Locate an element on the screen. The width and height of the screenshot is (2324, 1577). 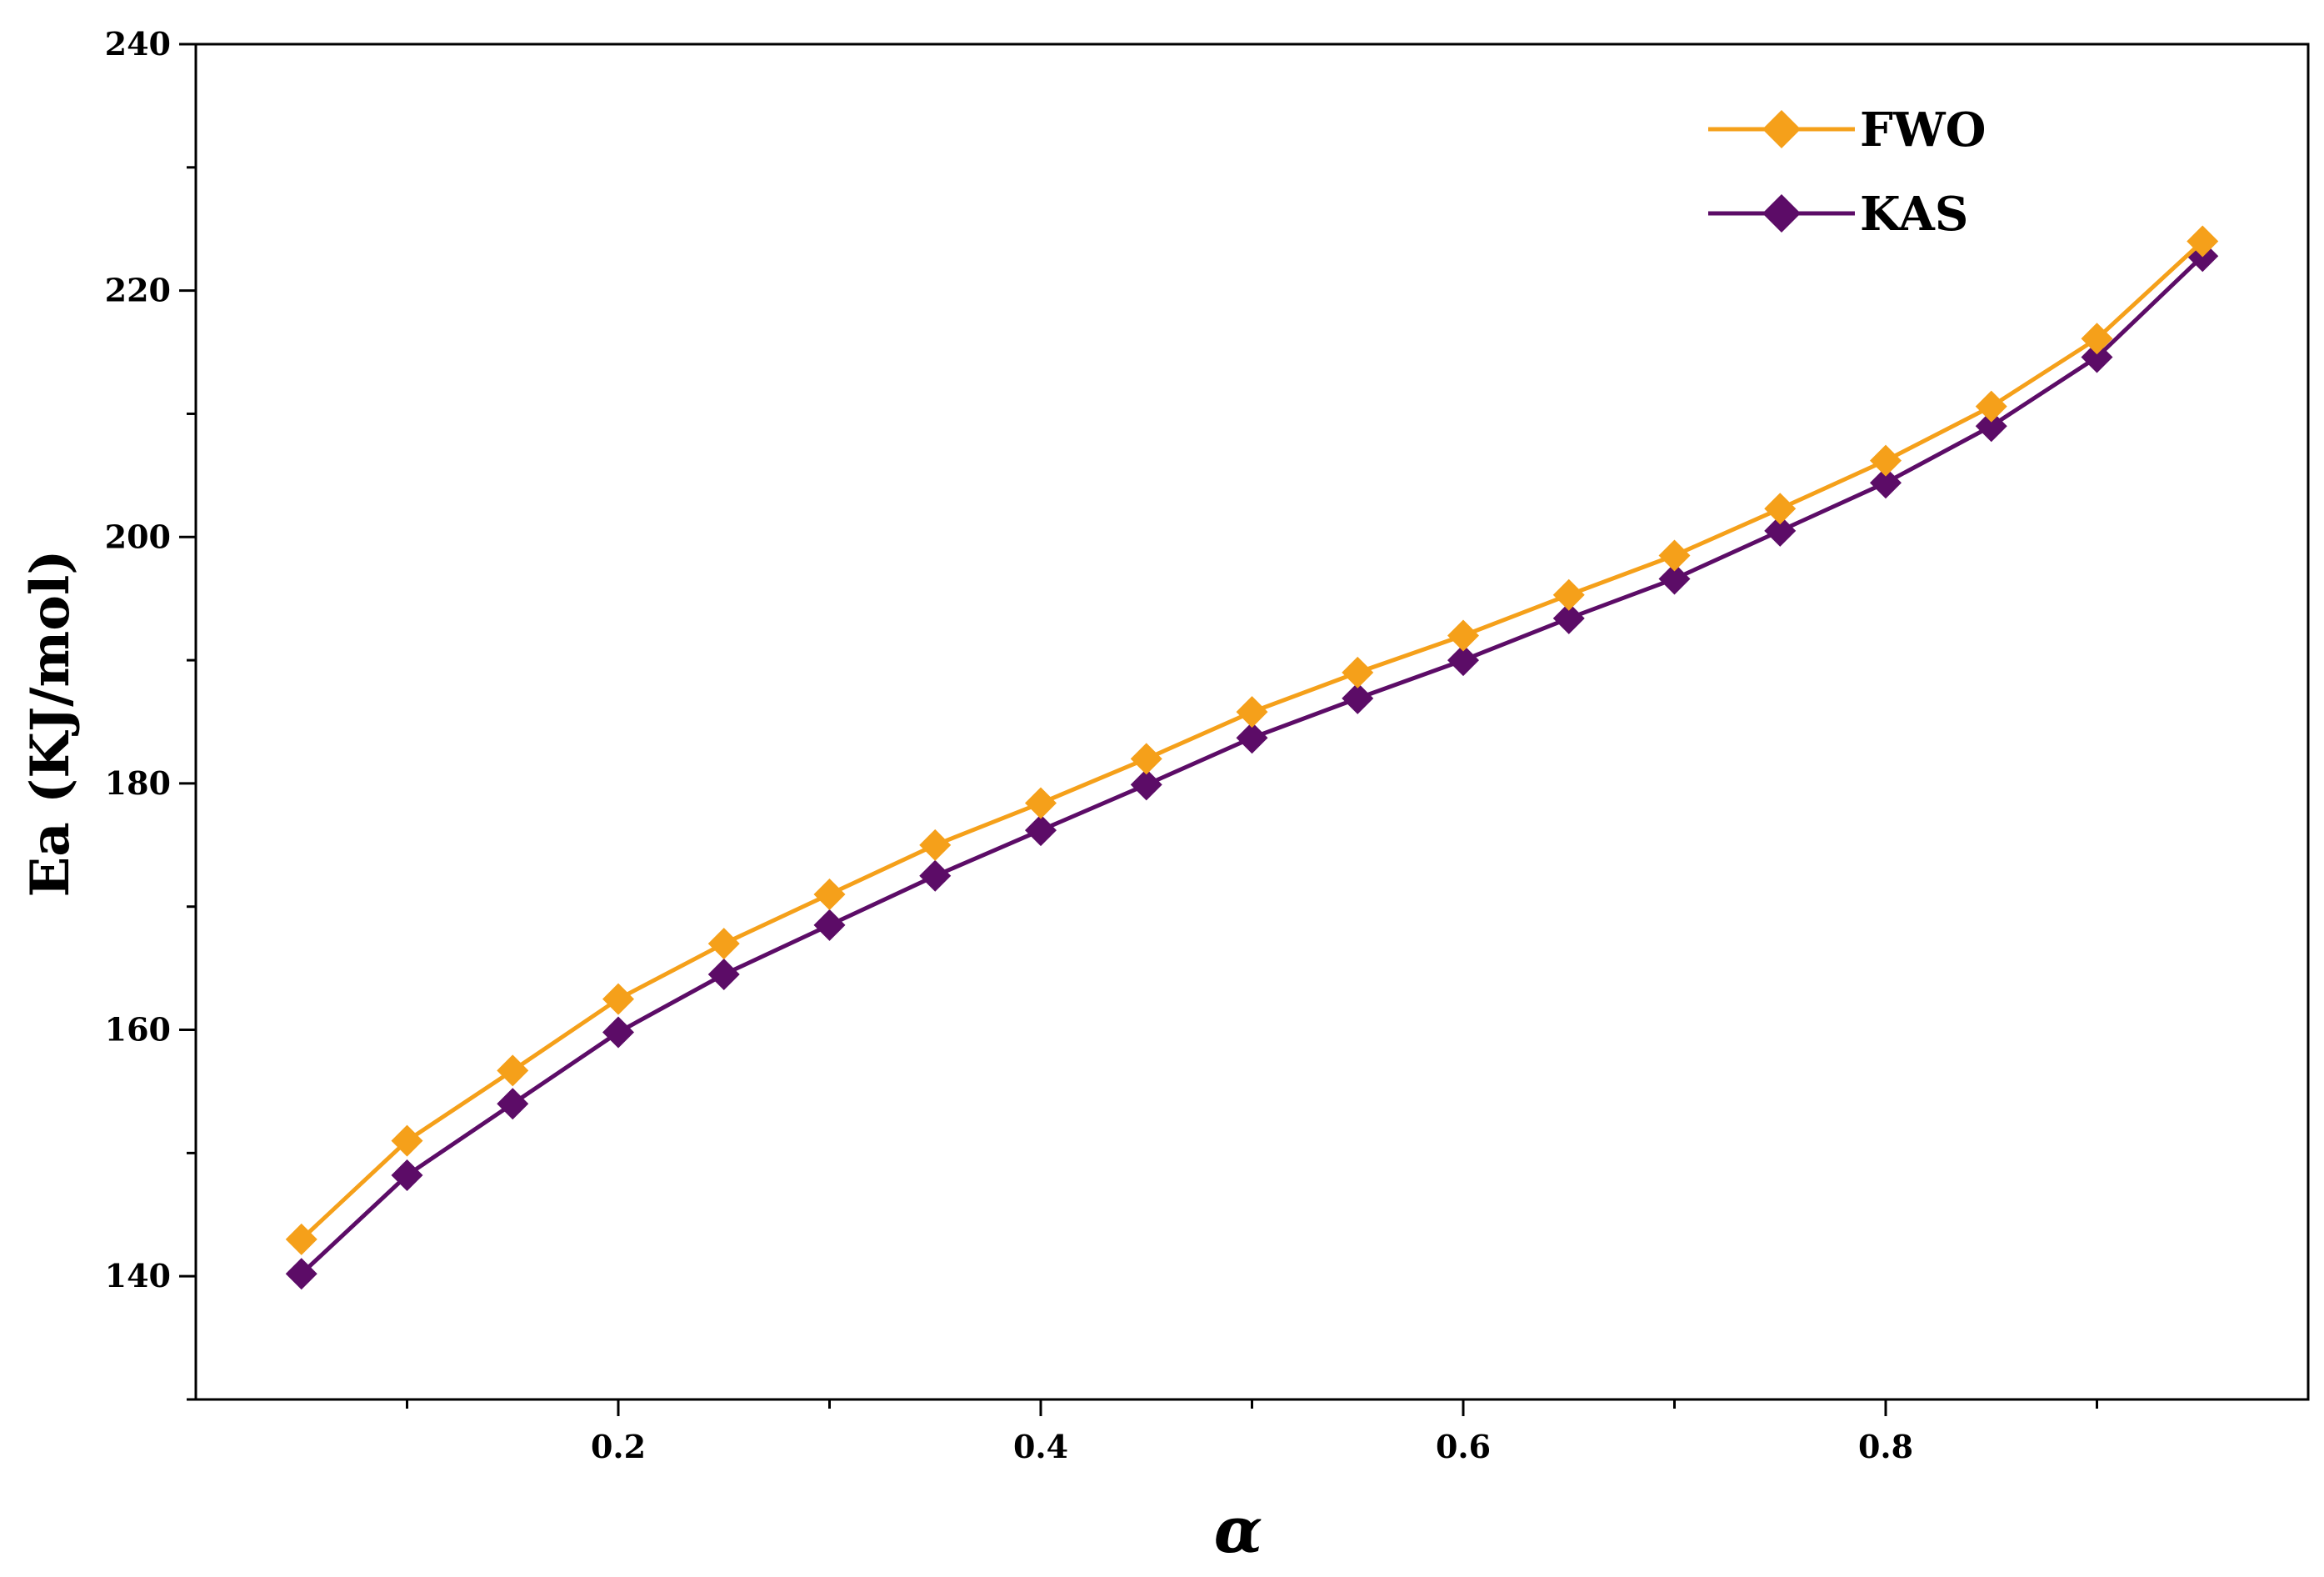
y-tick-label: 180 is located at coordinates (138, 783).